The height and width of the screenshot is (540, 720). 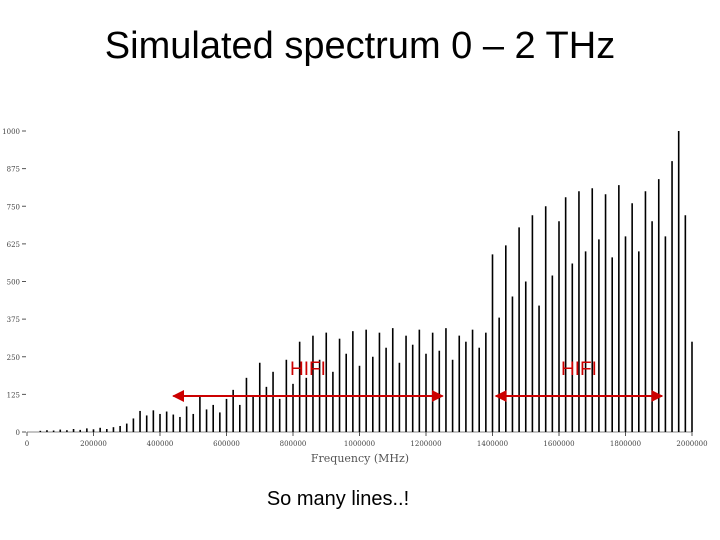 What do you see at coordinates (27, 444) in the screenshot?
I see `x-tick-label: 0` at bounding box center [27, 444].